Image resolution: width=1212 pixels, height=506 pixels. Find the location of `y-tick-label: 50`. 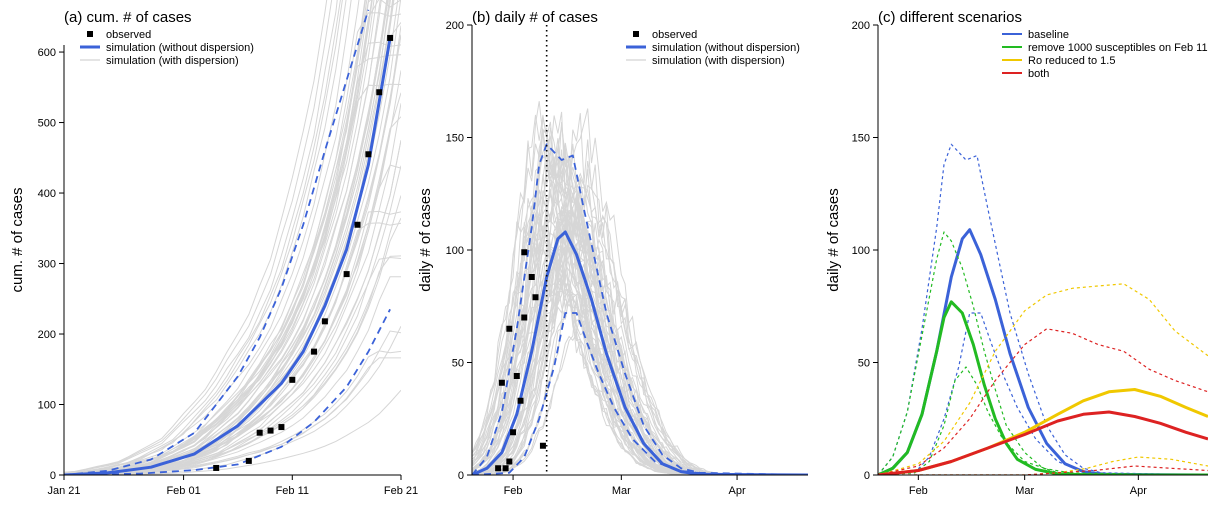

y-tick-label: 50 is located at coordinates (864, 364).